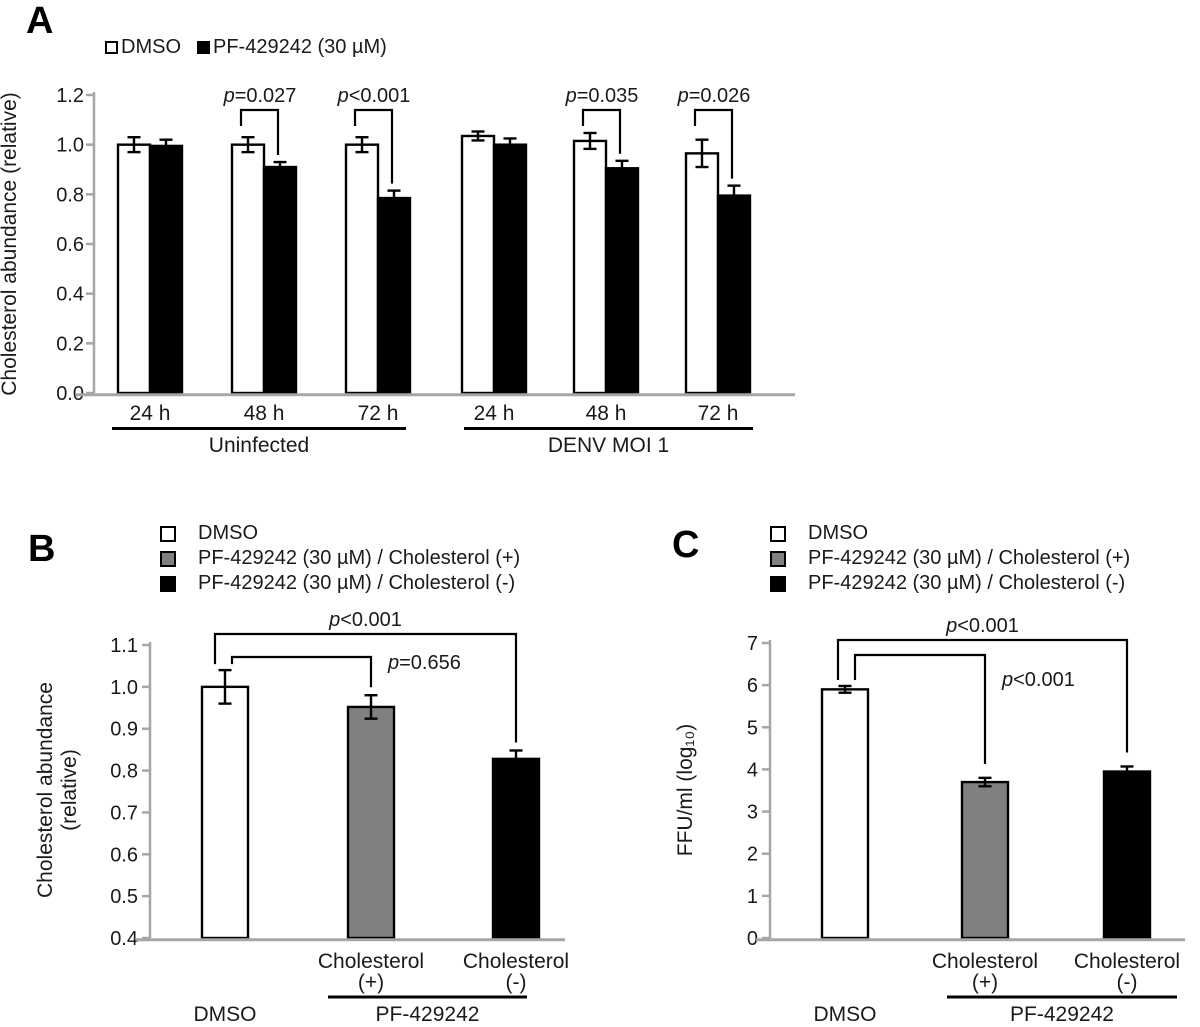 The height and width of the screenshot is (1027, 1200). What do you see at coordinates (752, 855) in the screenshot?
I see `y-tick-label: 2` at bounding box center [752, 855].